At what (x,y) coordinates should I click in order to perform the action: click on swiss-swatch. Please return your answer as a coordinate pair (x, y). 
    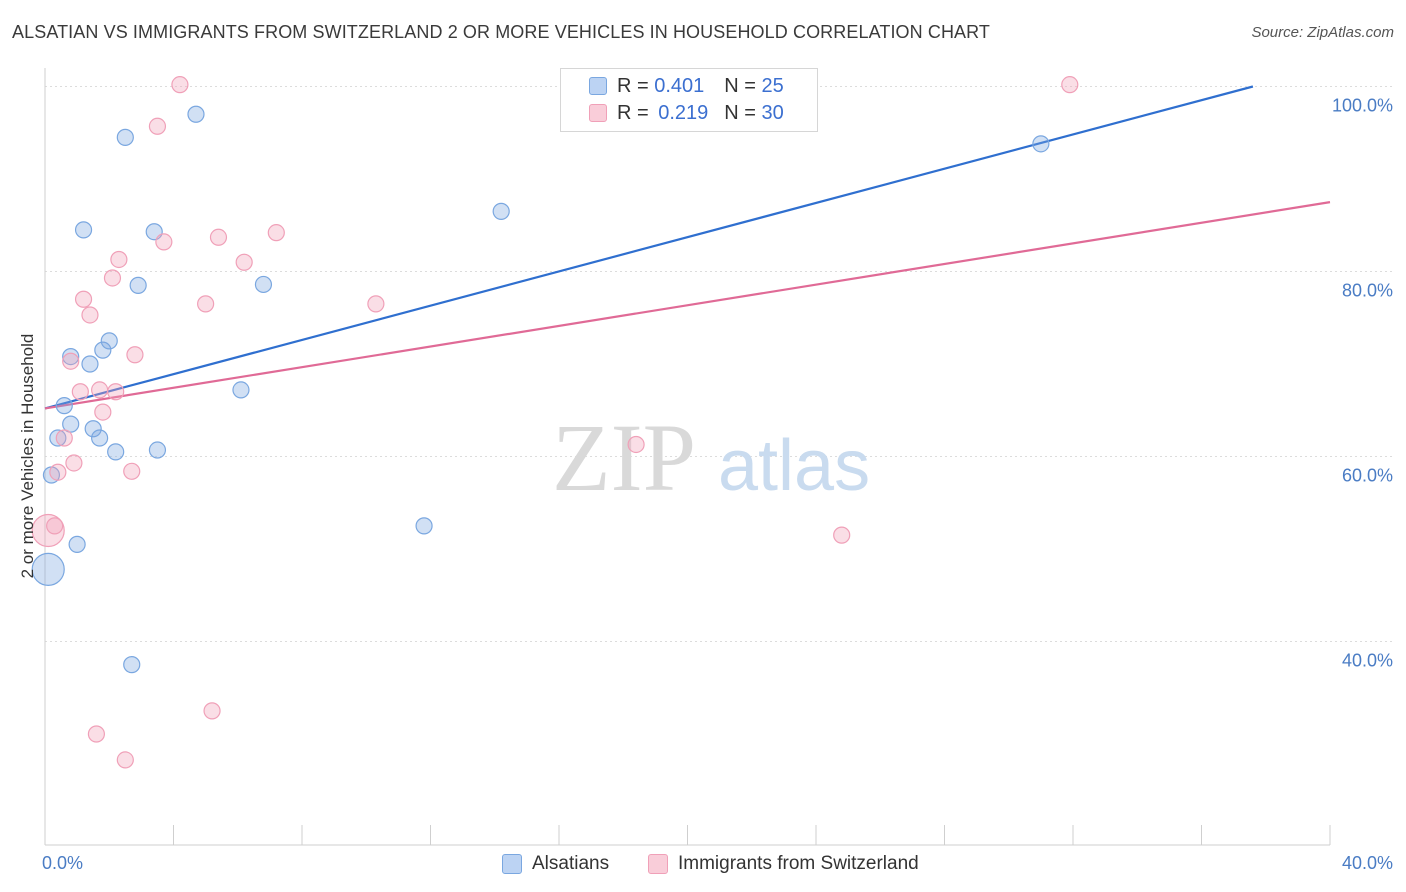
    Looking at the image, I should click on (598, 113).